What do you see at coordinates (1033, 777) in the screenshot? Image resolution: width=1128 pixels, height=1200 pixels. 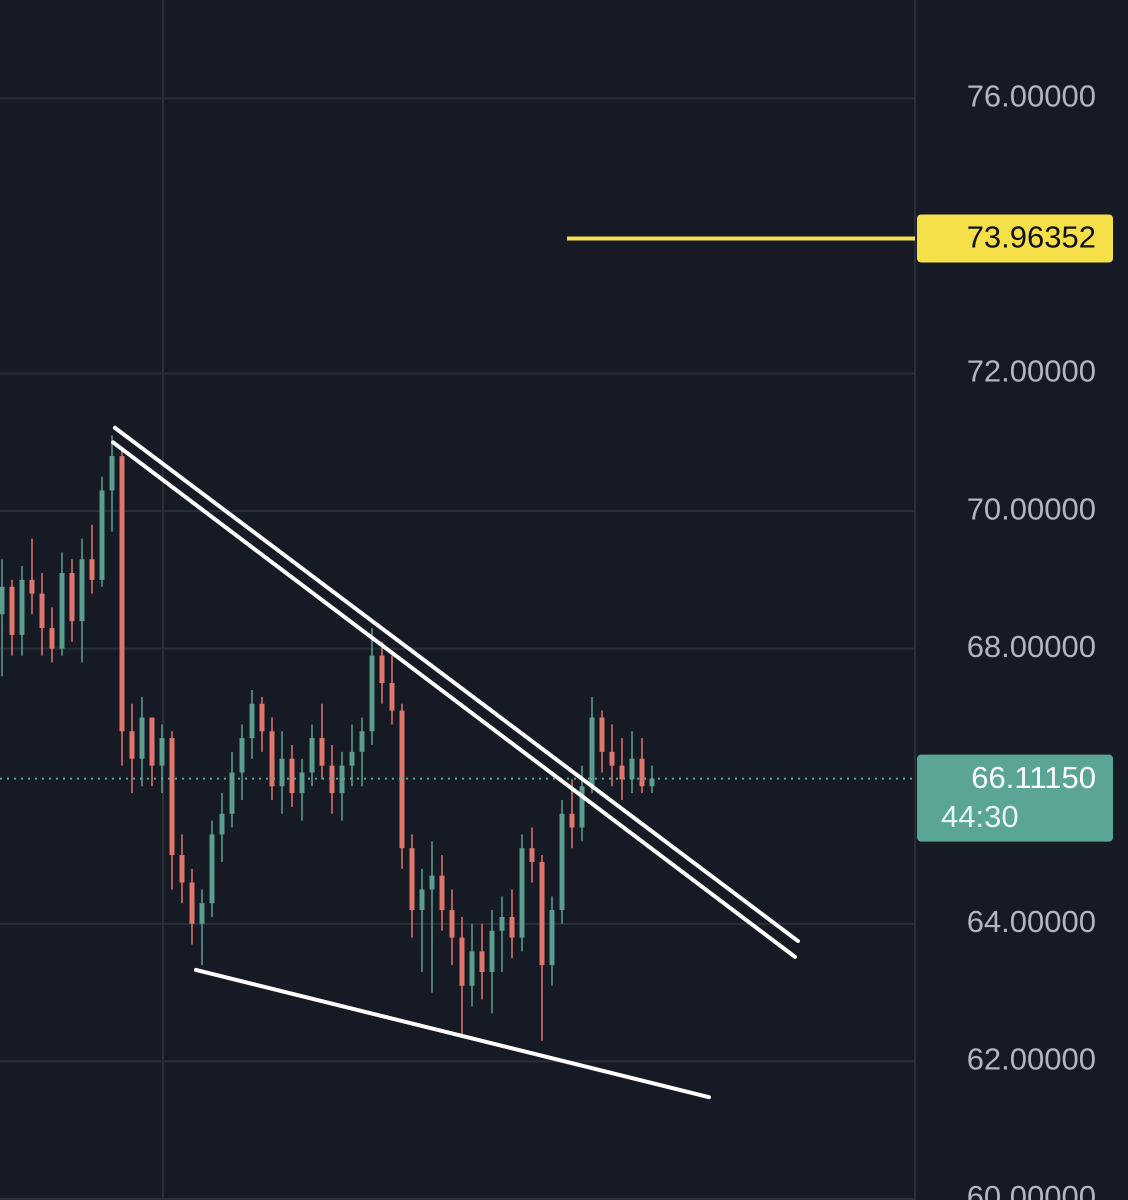 I see `last-price-label: 66.11150` at bounding box center [1033, 777].